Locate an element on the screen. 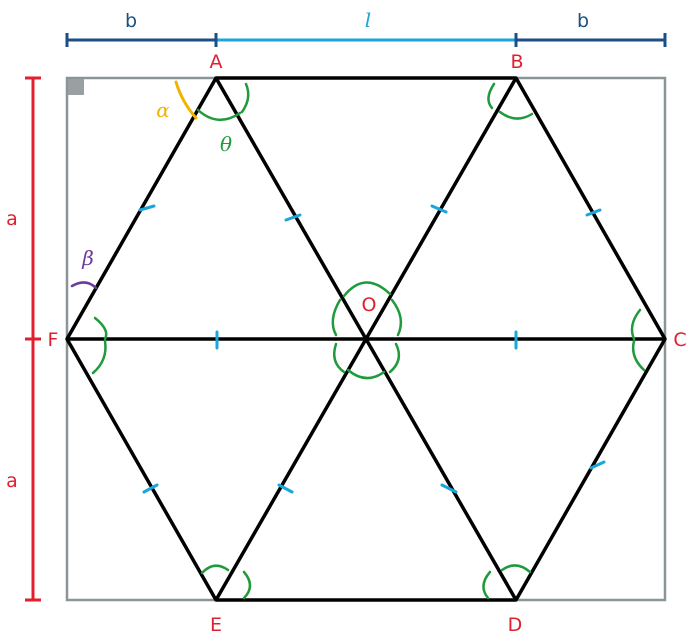 The image size is (691, 640). left-dimension-line is located at coordinates (33, 339).